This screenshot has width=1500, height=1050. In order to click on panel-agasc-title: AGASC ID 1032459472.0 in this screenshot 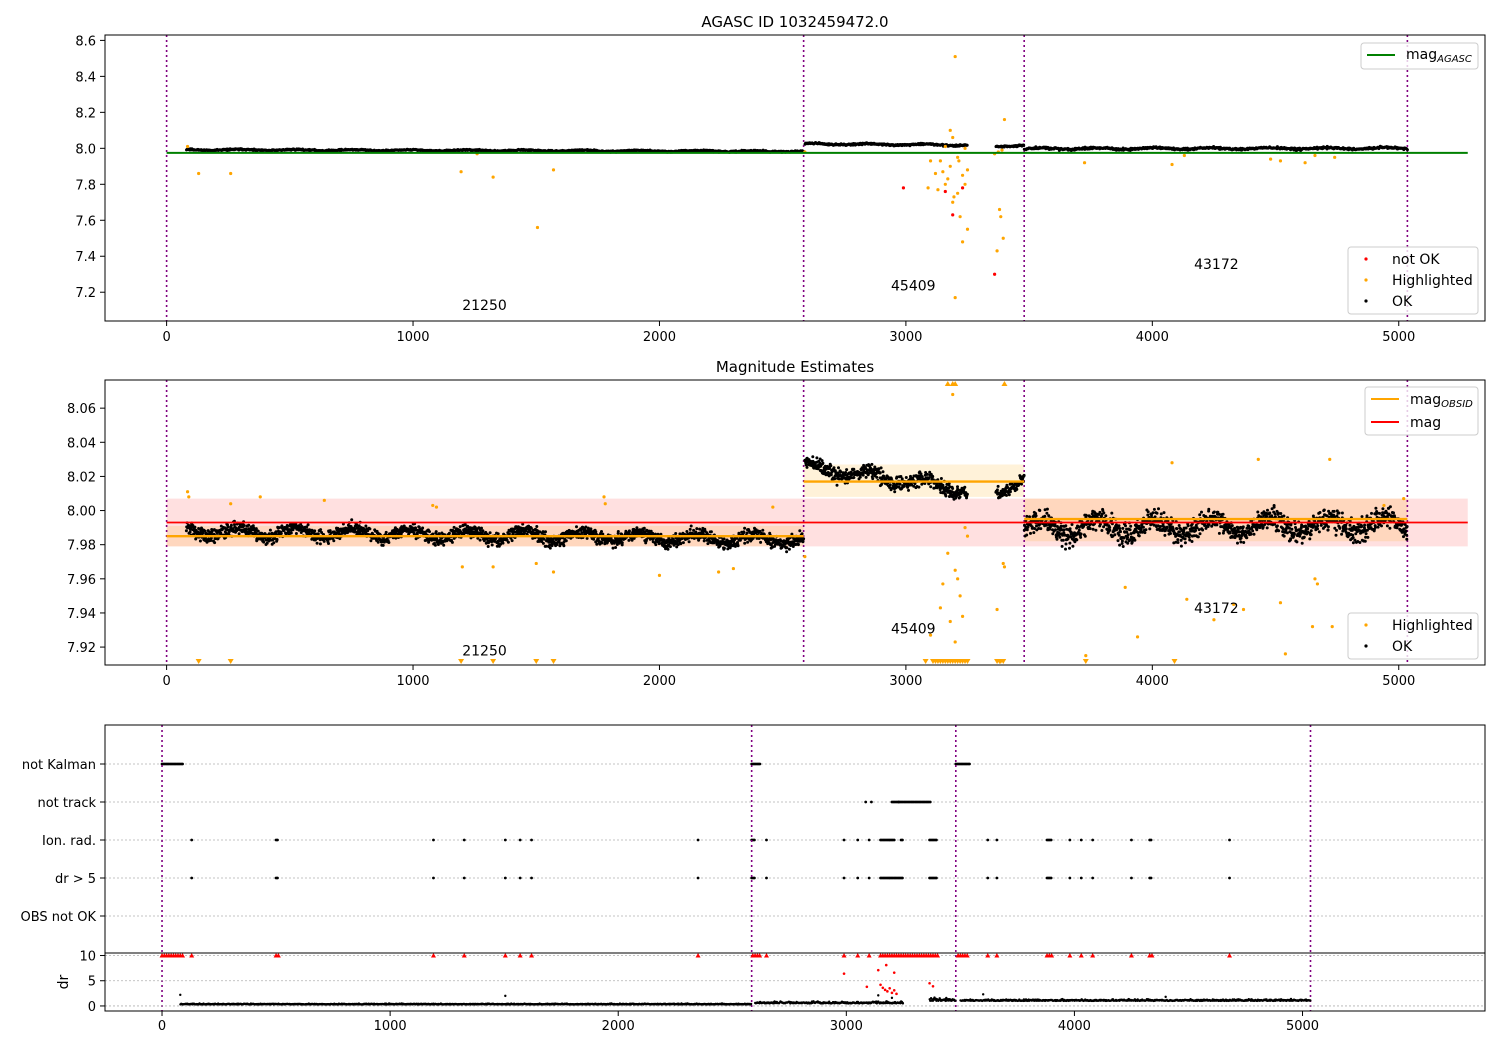, I will do `click(794, 22)`.